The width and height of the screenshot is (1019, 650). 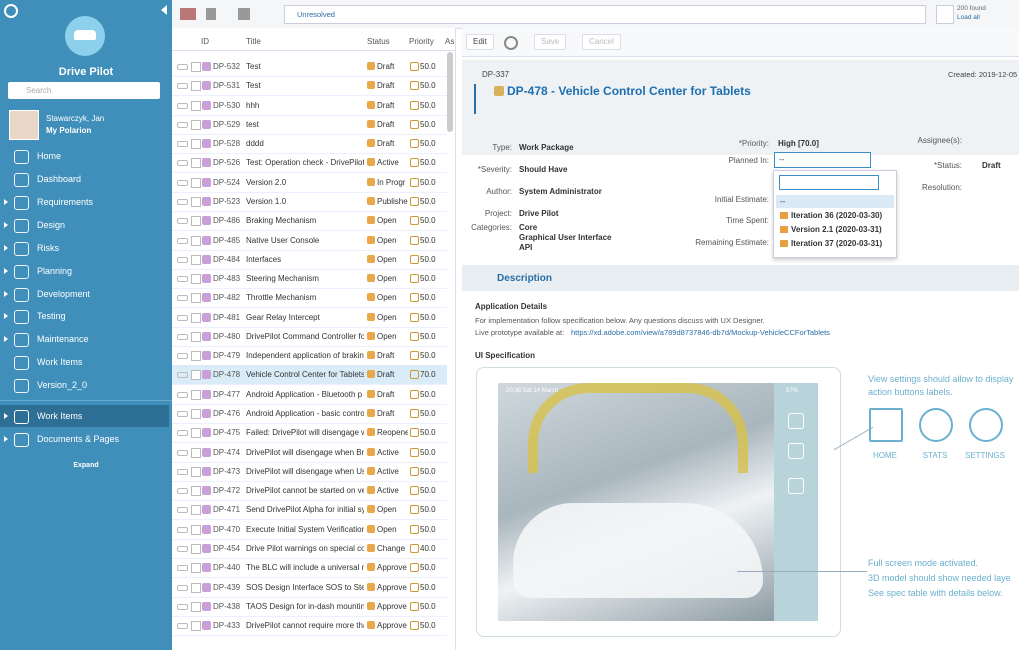 What do you see at coordinates (227, 414) in the screenshot?
I see `row-id: DP-476` at bounding box center [227, 414].